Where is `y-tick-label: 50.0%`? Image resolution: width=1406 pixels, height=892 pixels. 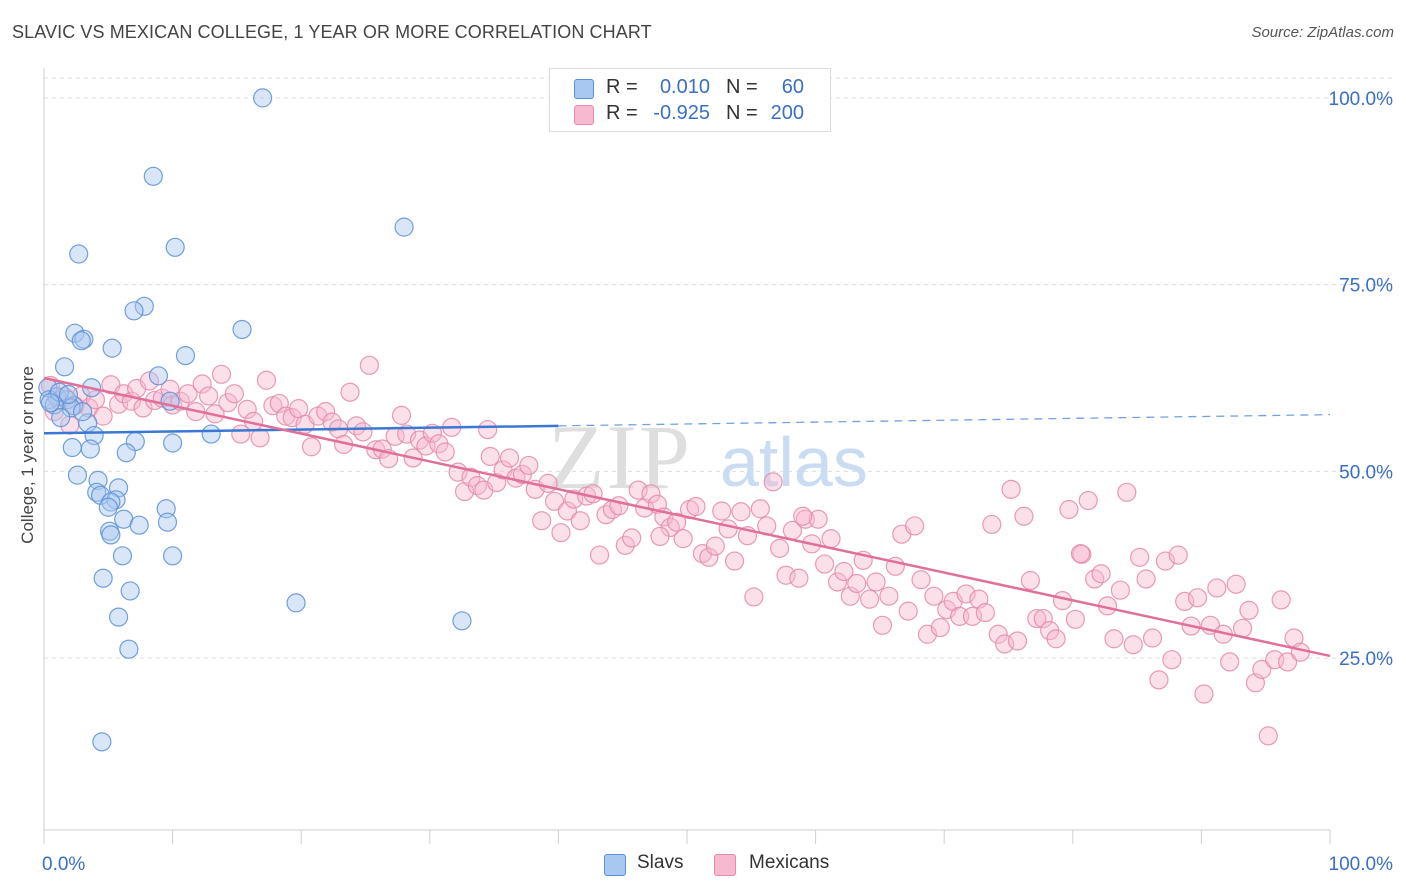
y-tick-label: 50.0% is located at coordinates (1366, 472).